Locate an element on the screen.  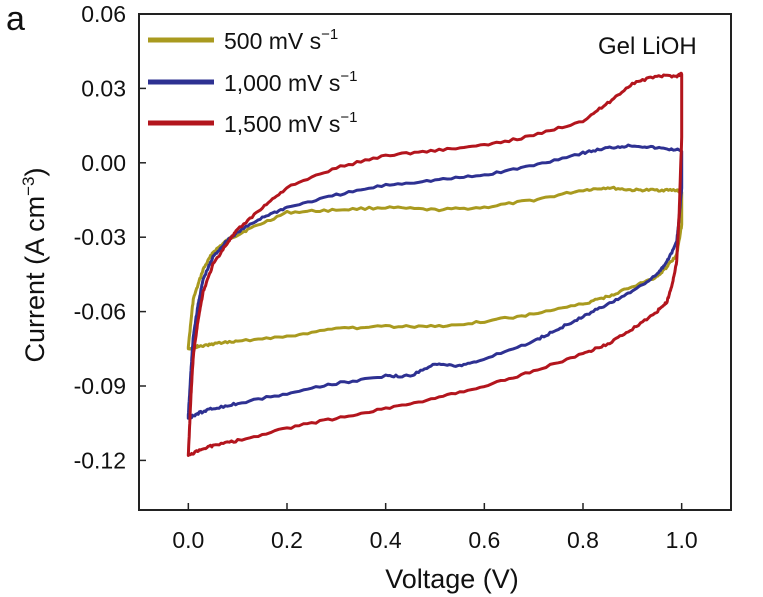
y-tick-label: 0.06 is located at coordinates (103, 14).